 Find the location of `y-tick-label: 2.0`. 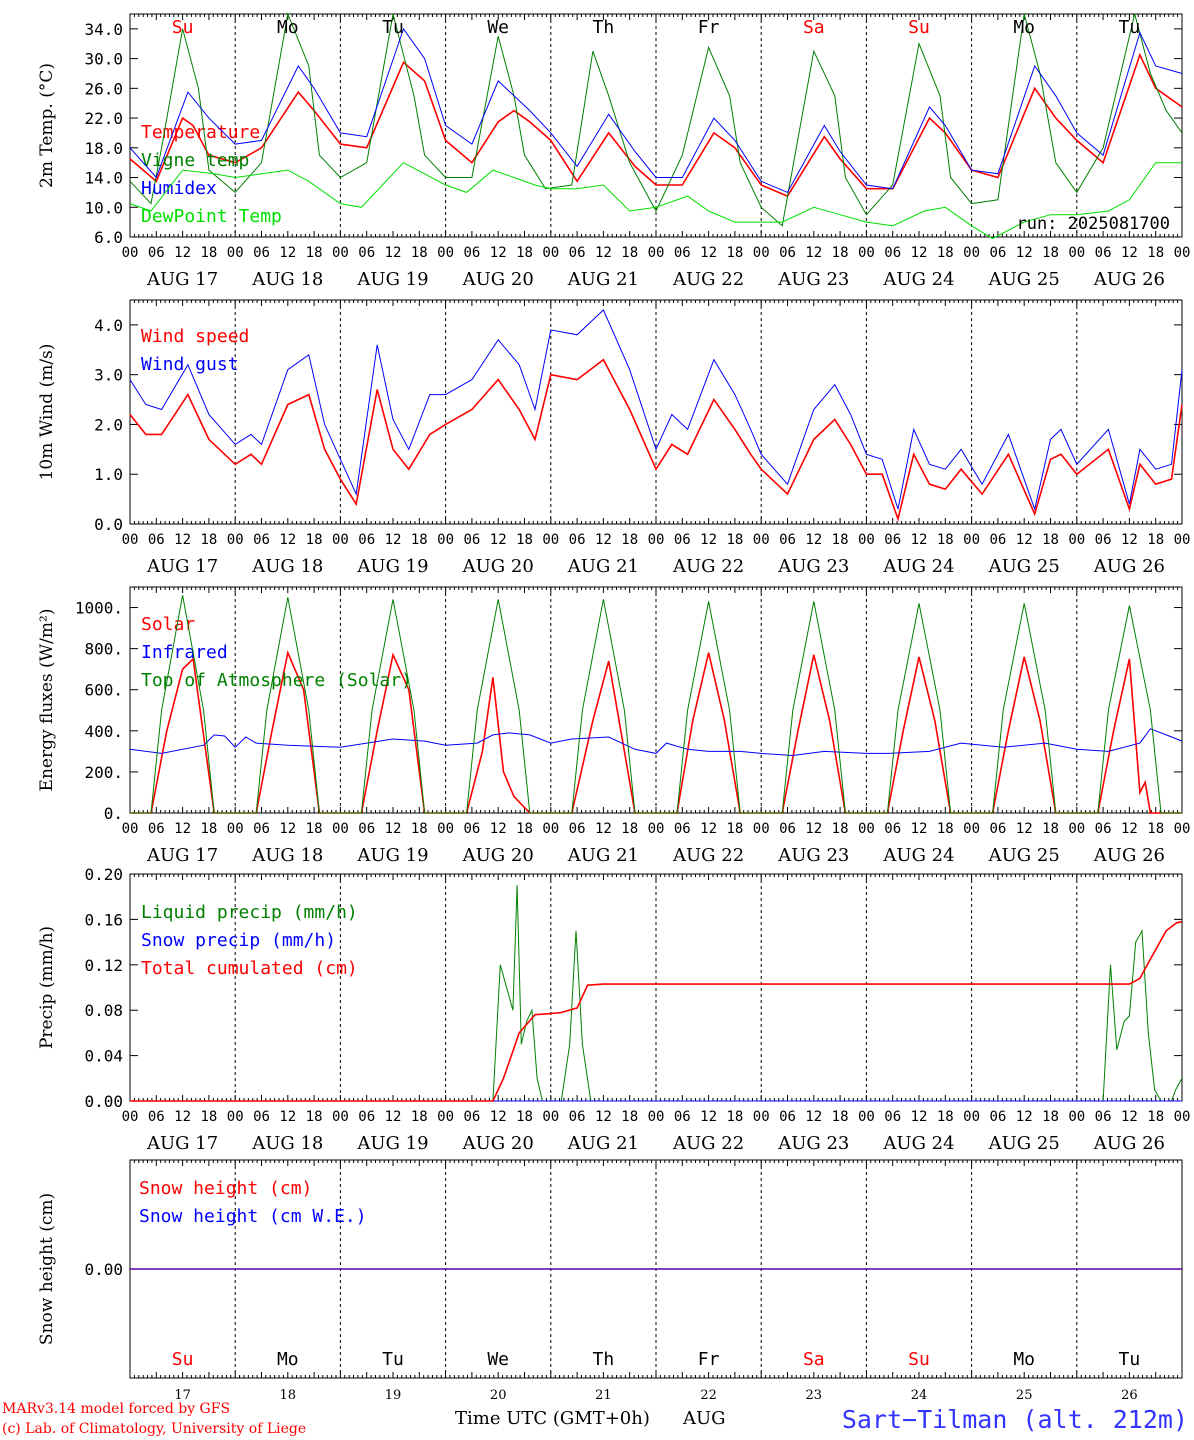

y-tick-label: 2.0 is located at coordinates (108, 424).